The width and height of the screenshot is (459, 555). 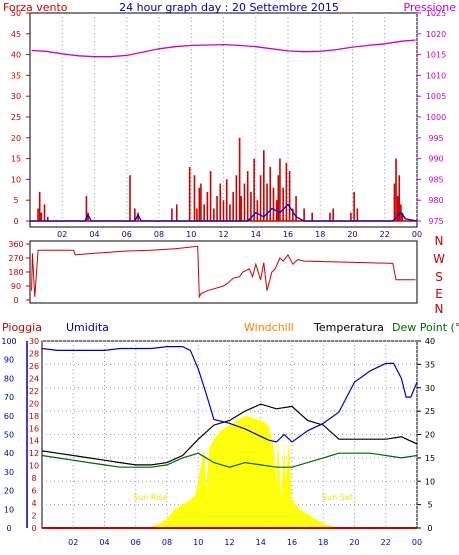 I want to click on wind-tick-label: 35, so click(x=16, y=75).